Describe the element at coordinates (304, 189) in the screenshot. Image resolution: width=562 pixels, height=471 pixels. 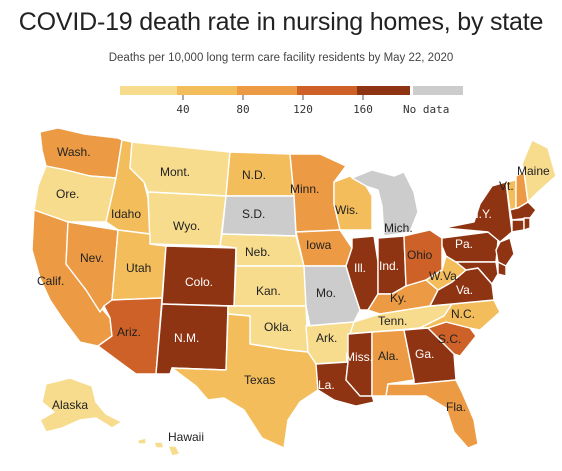
I see `state-label-mn: Minn.` at that location.